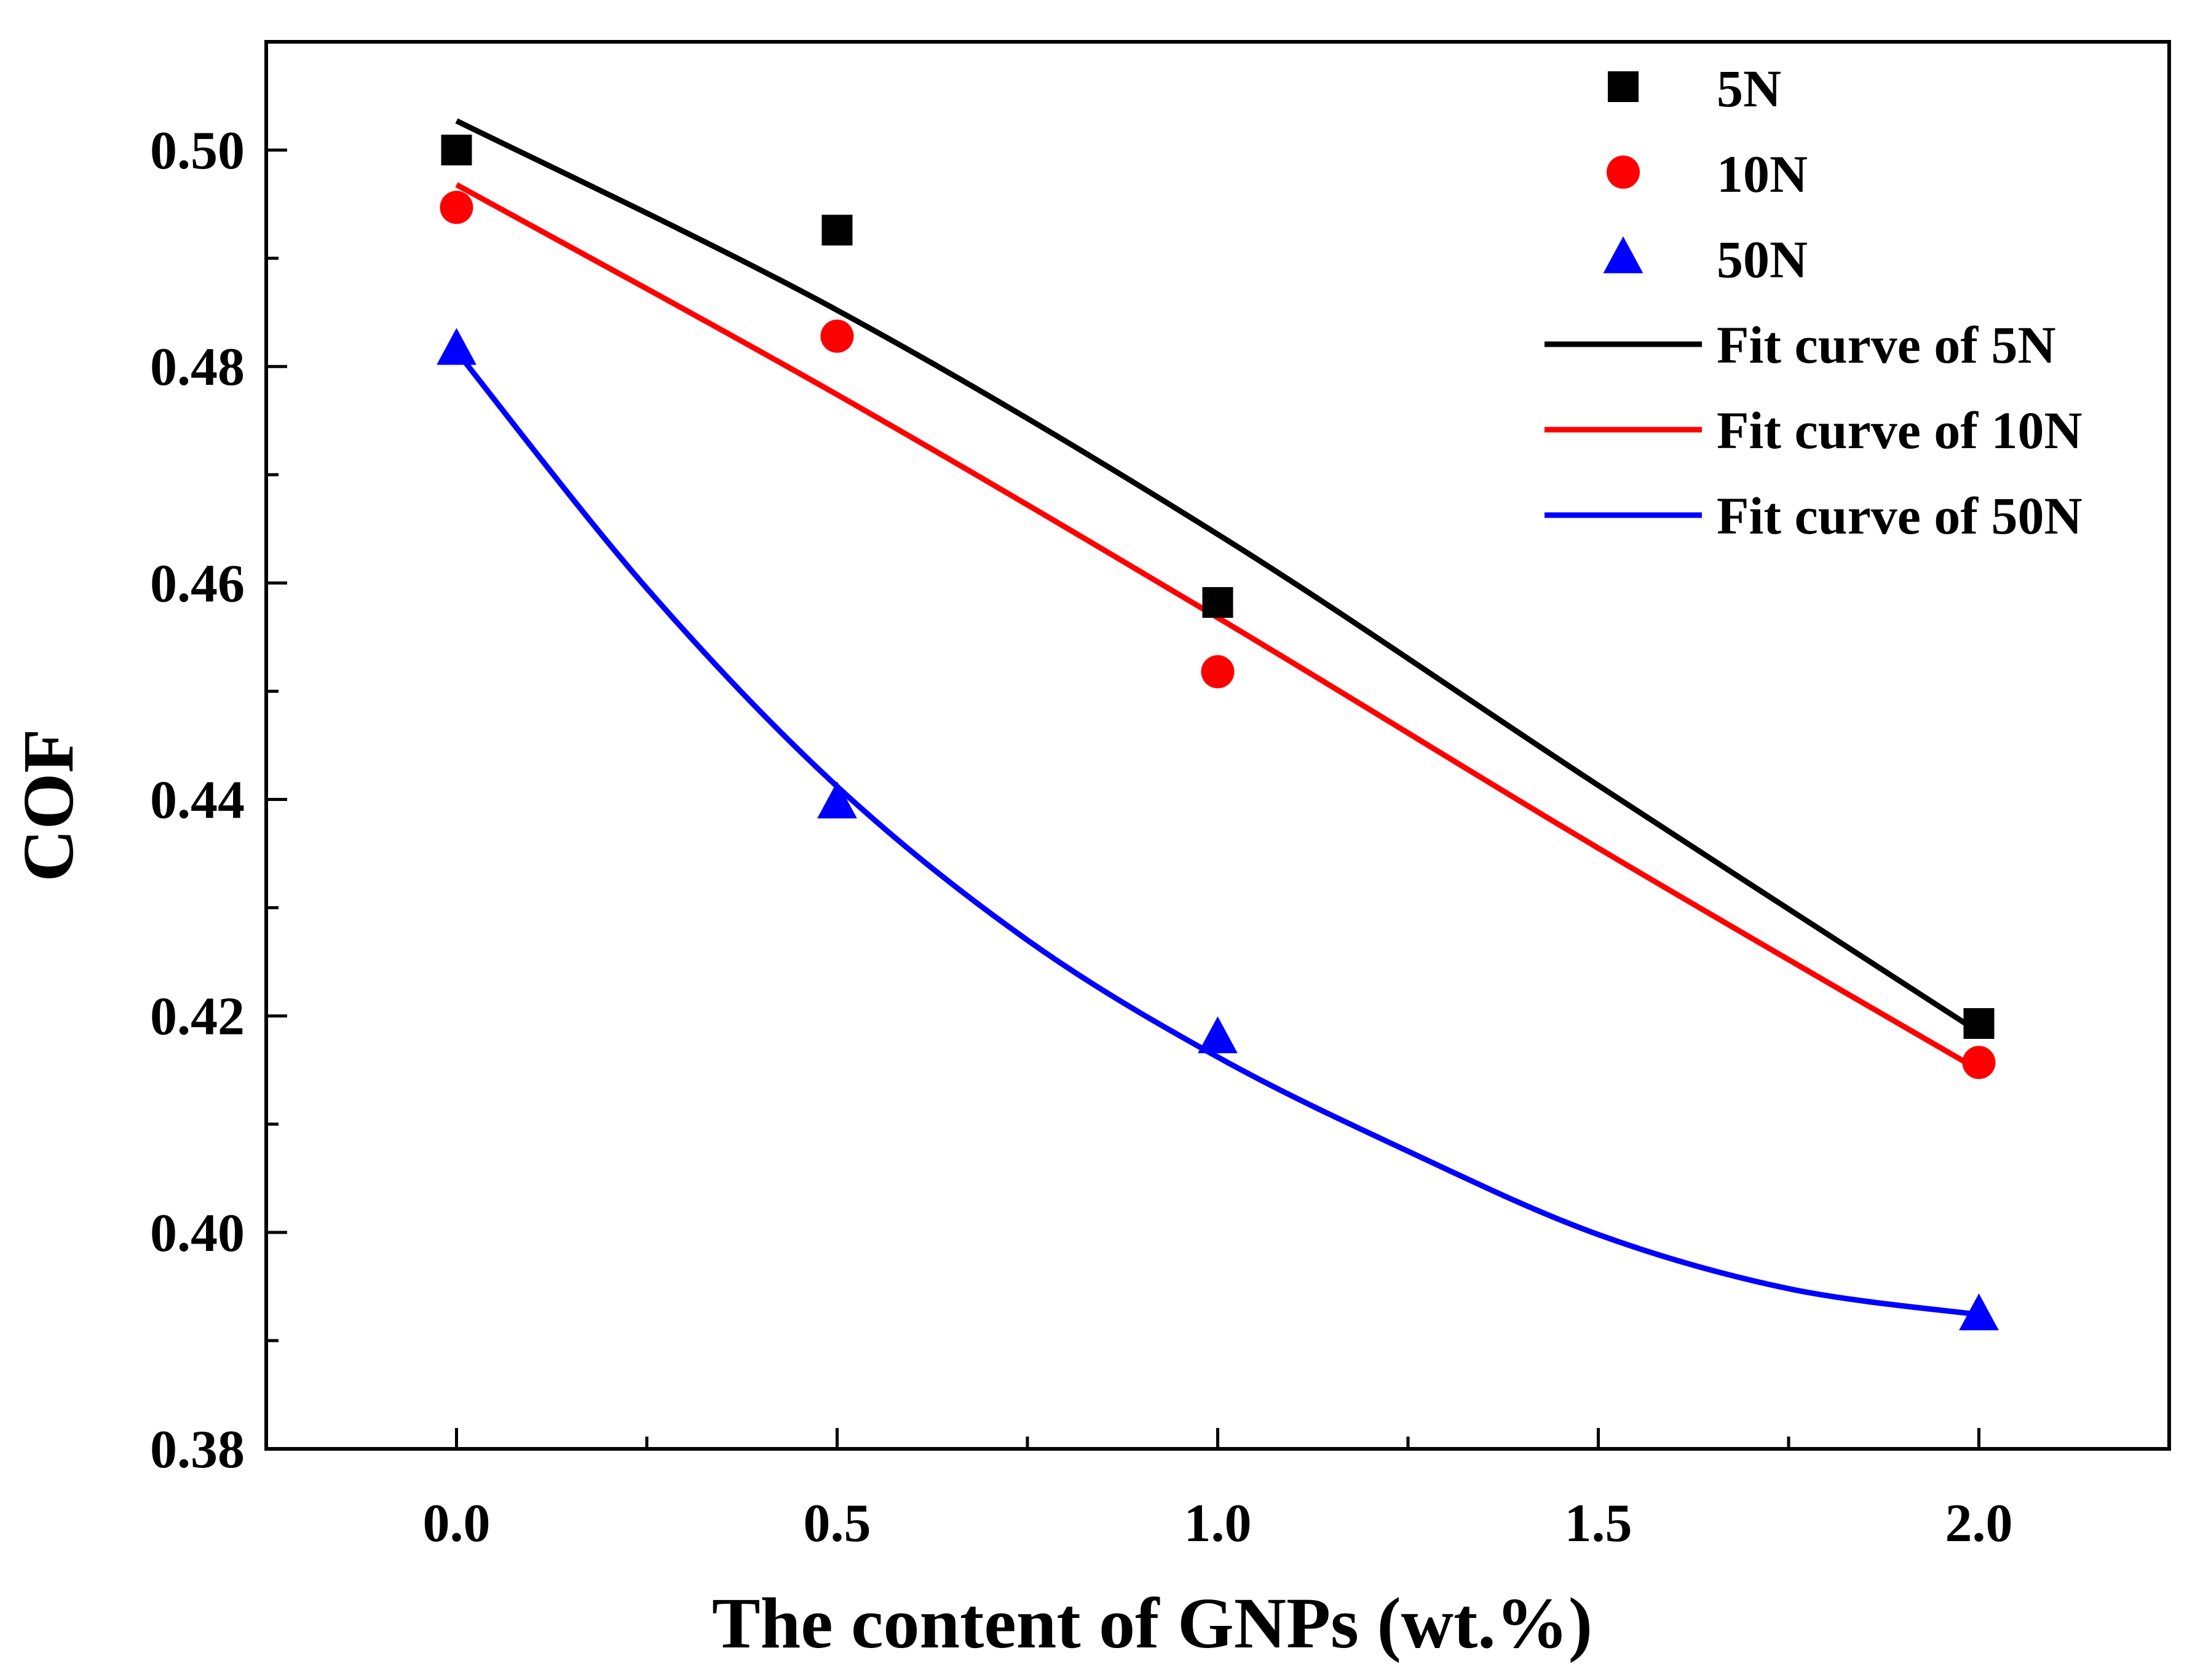  Describe the element at coordinates (1979, 1523) in the screenshot. I see `x-tick-label-4: 2.0` at that location.